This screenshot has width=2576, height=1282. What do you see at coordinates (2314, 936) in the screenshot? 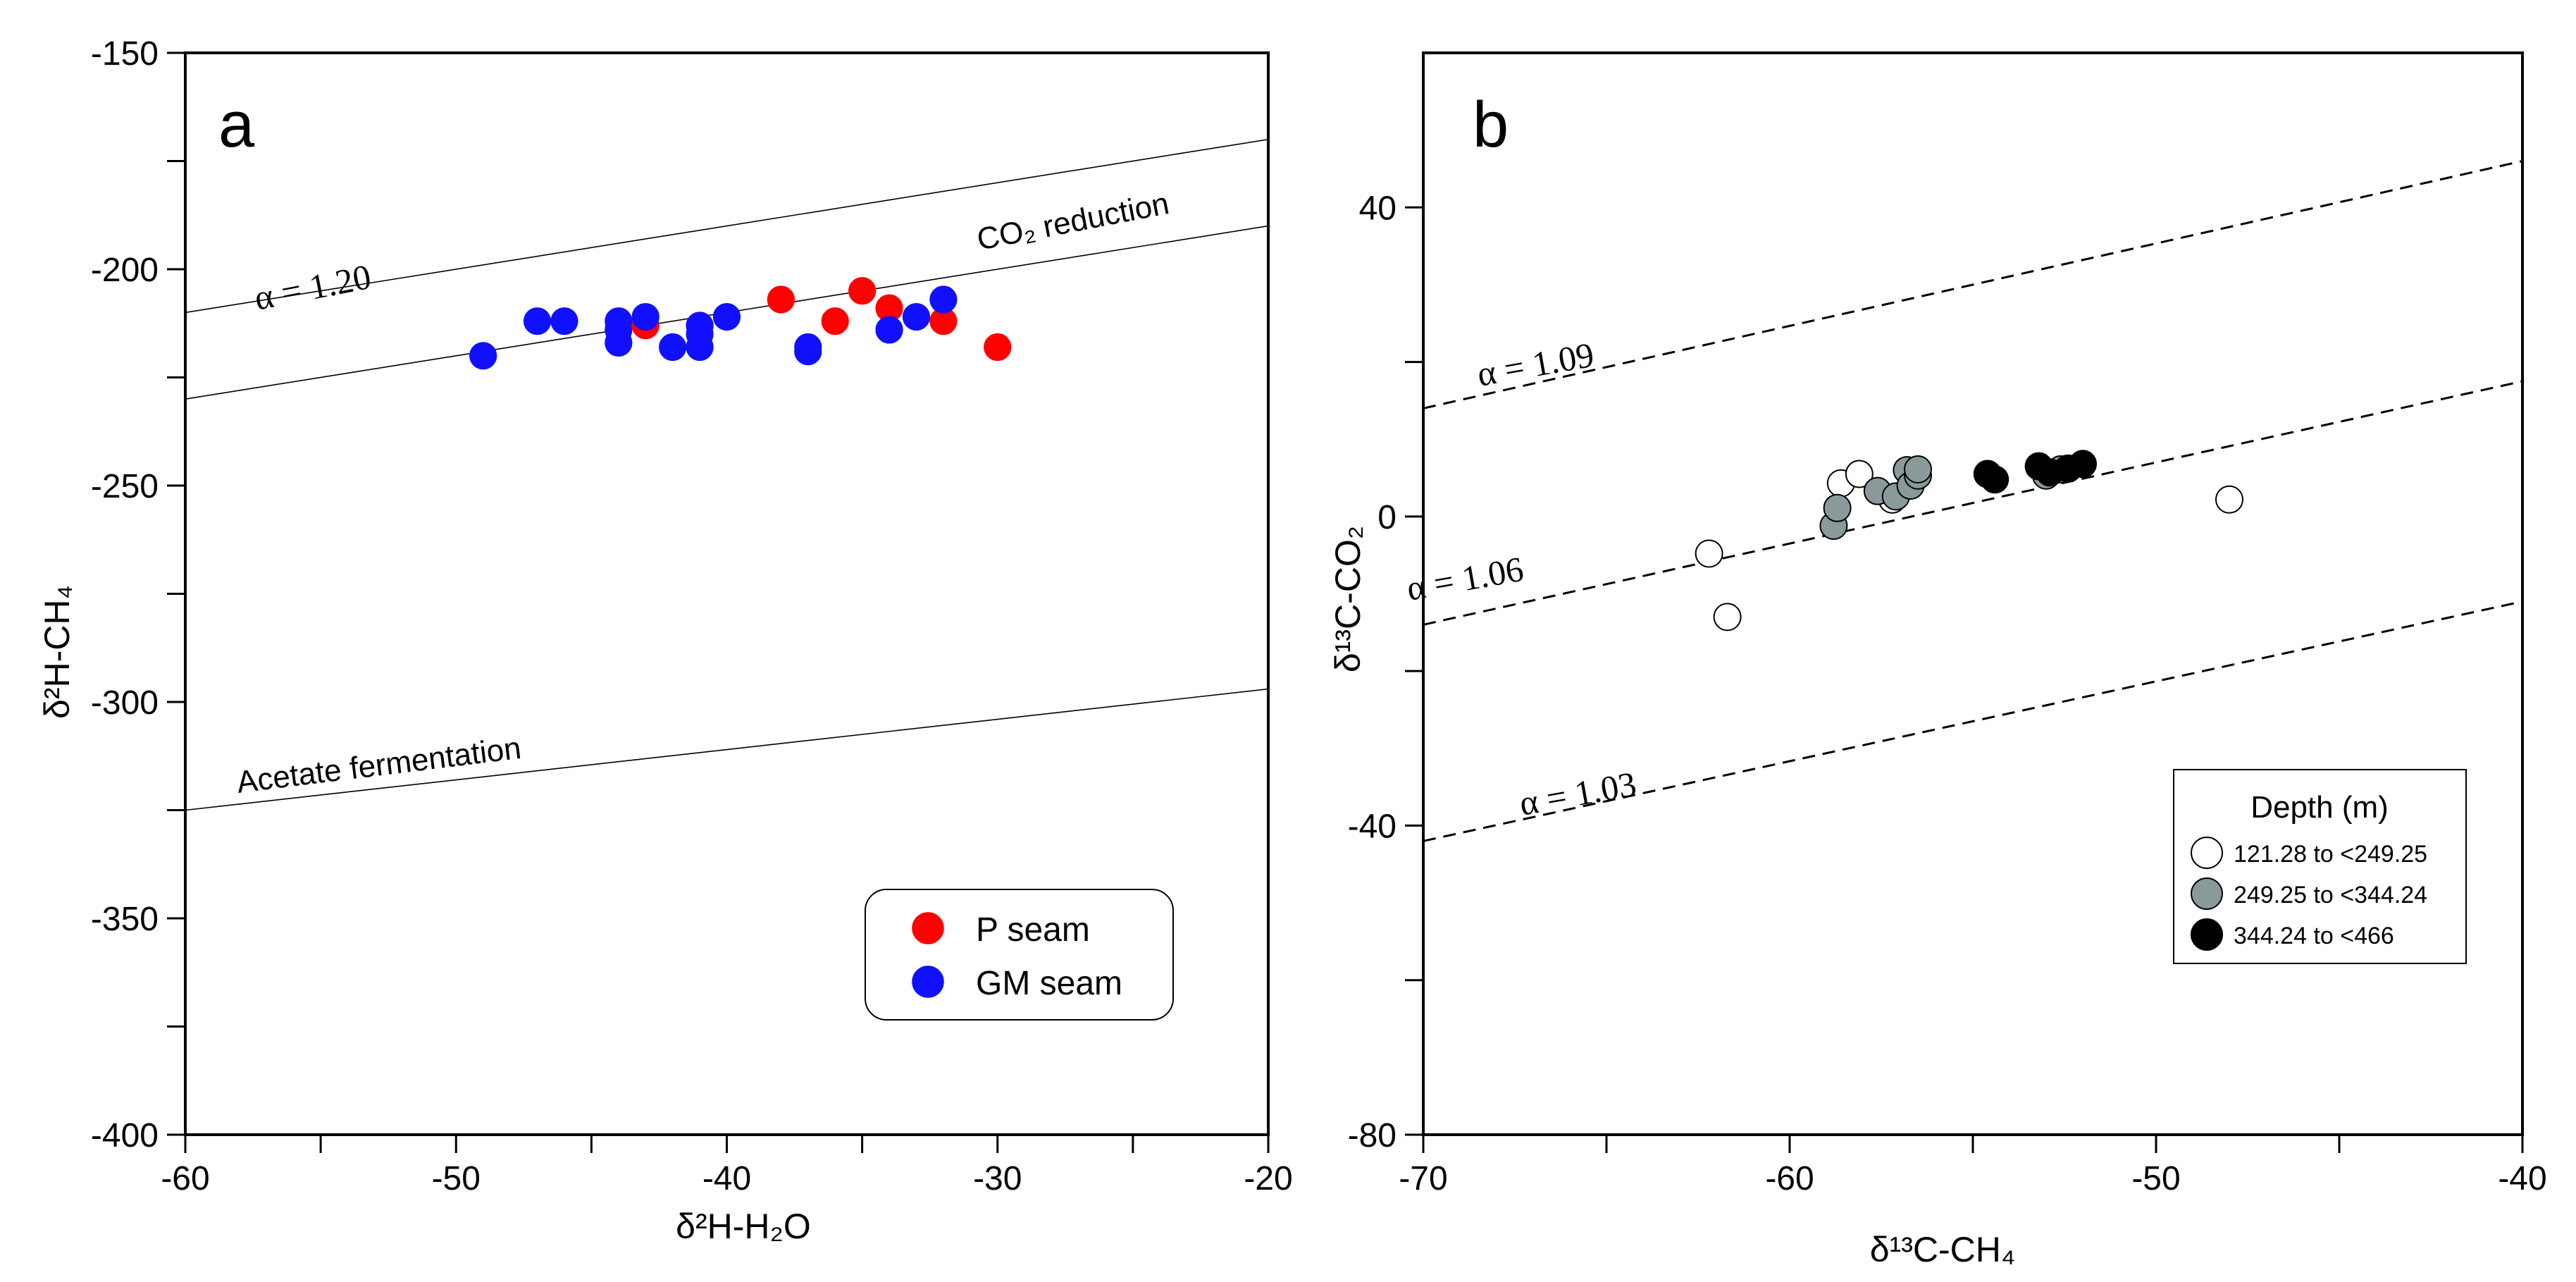
I see `panel-b-legend-label-depth-3: 344.24 to <466` at bounding box center [2314, 936].